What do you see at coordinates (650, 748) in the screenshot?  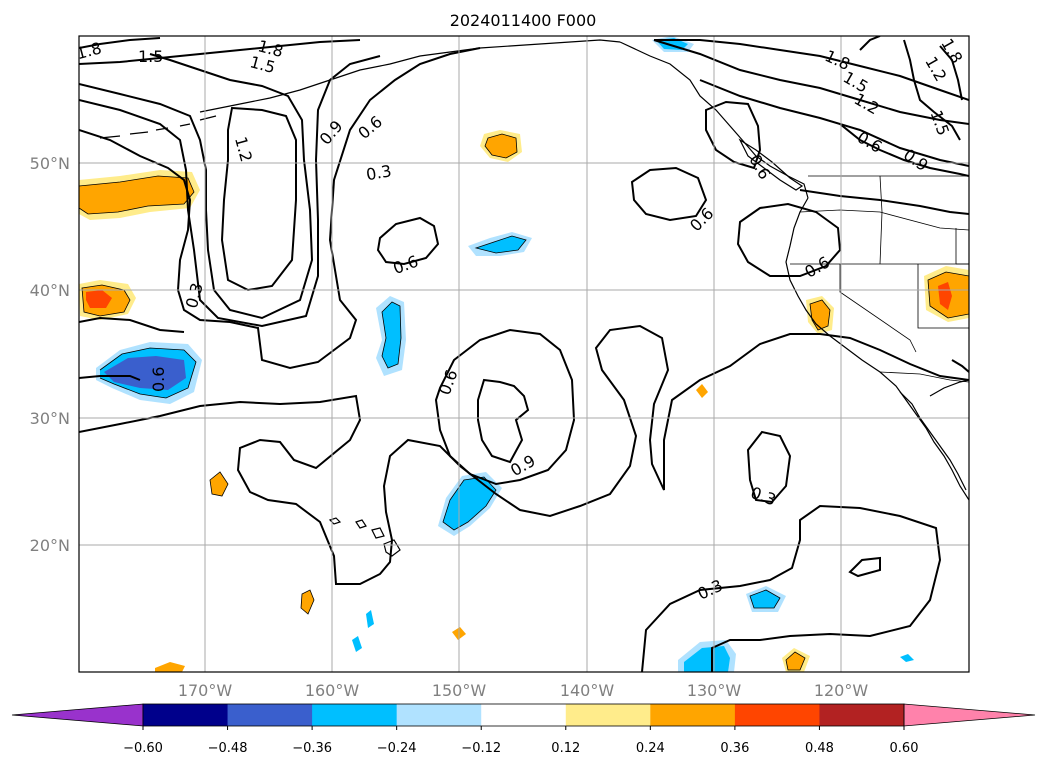 I see `colorbar-tick-label: 0.24` at bounding box center [650, 748].